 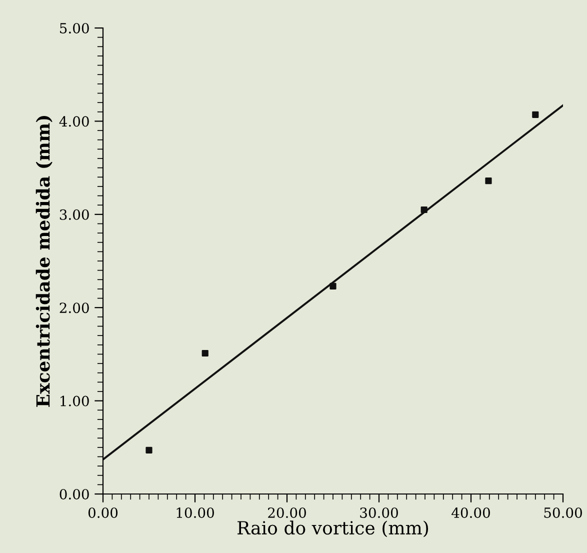 What do you see at coordinates (44, 261) in the screenshot?
I see `y-axis-title: Excentricidade medida (mm)` at bounding box center [44, 261].